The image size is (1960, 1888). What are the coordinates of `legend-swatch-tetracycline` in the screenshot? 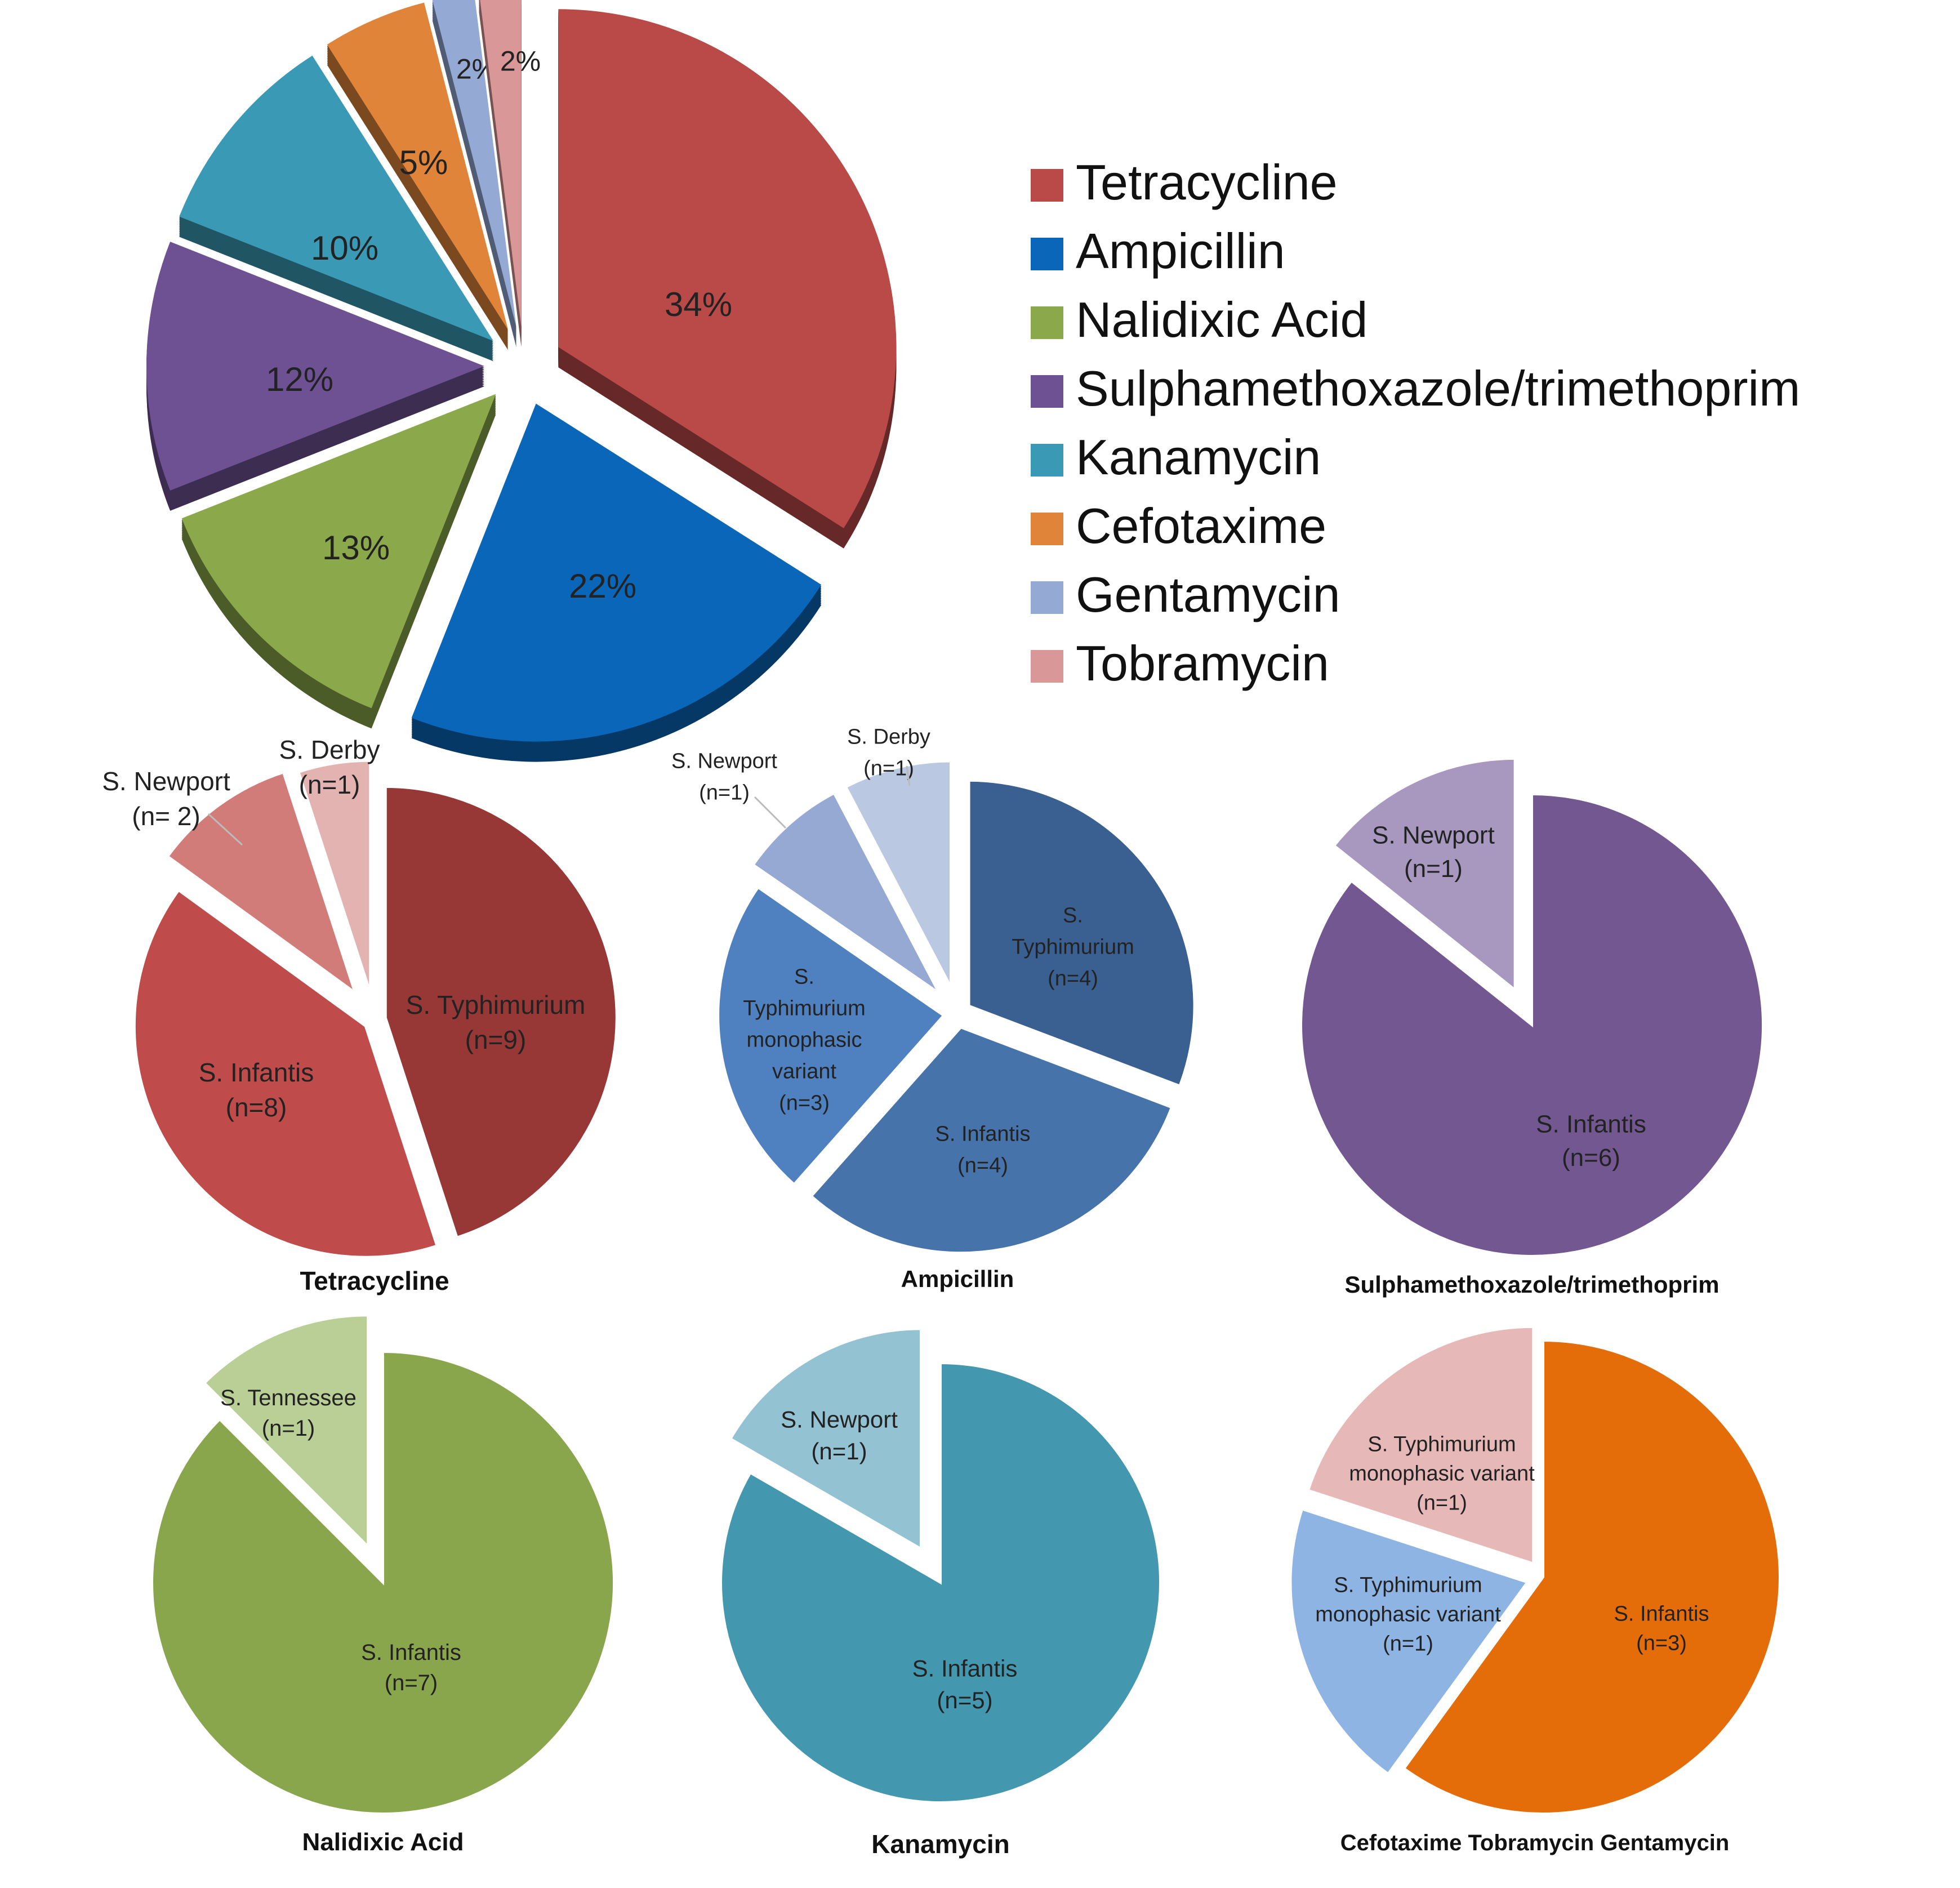 It's located at (1047, 186).